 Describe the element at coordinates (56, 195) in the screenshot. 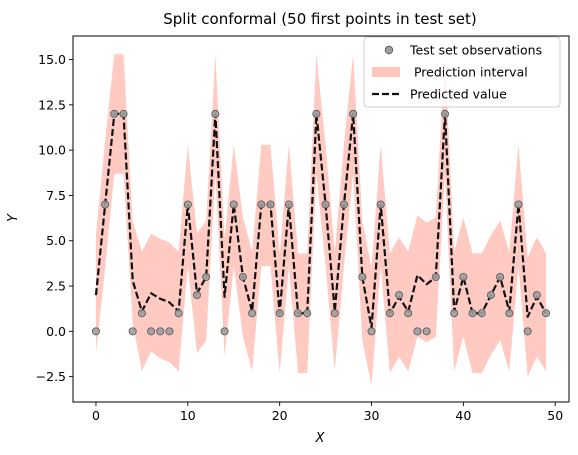

I see `y-tick-label: 7.5` at that location.